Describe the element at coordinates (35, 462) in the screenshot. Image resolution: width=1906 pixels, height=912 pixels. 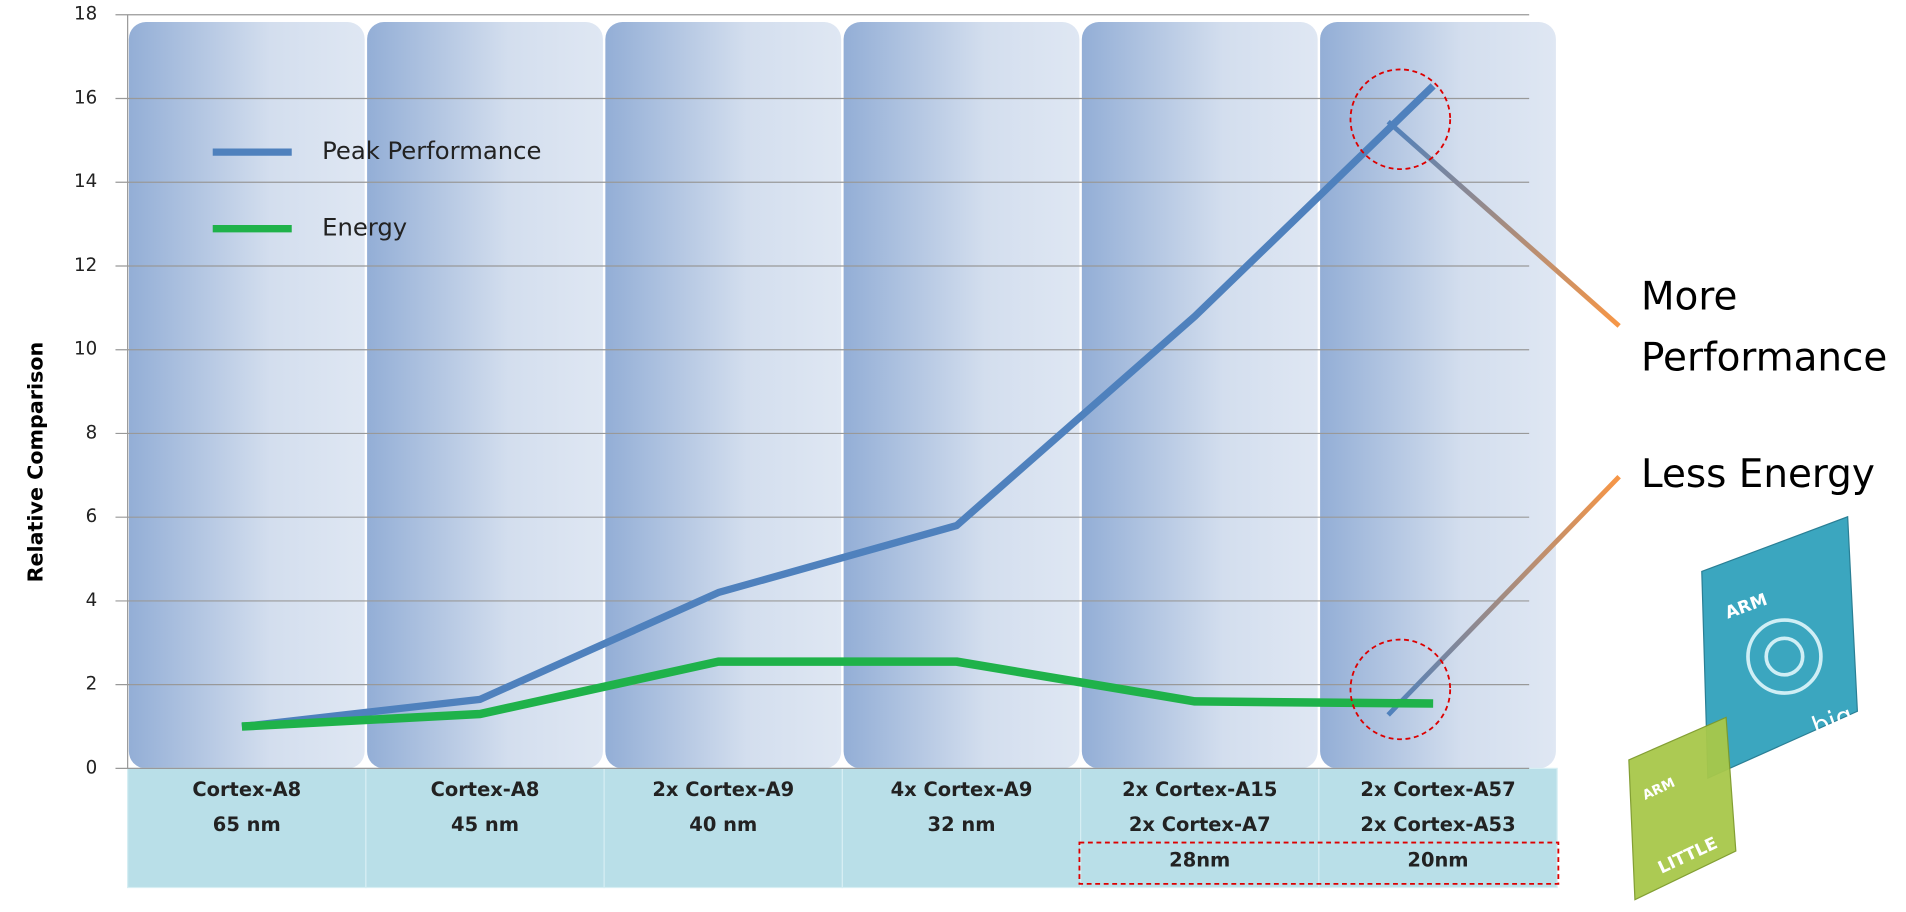
I see `y-axis-label: Relative Comparison` at that location.